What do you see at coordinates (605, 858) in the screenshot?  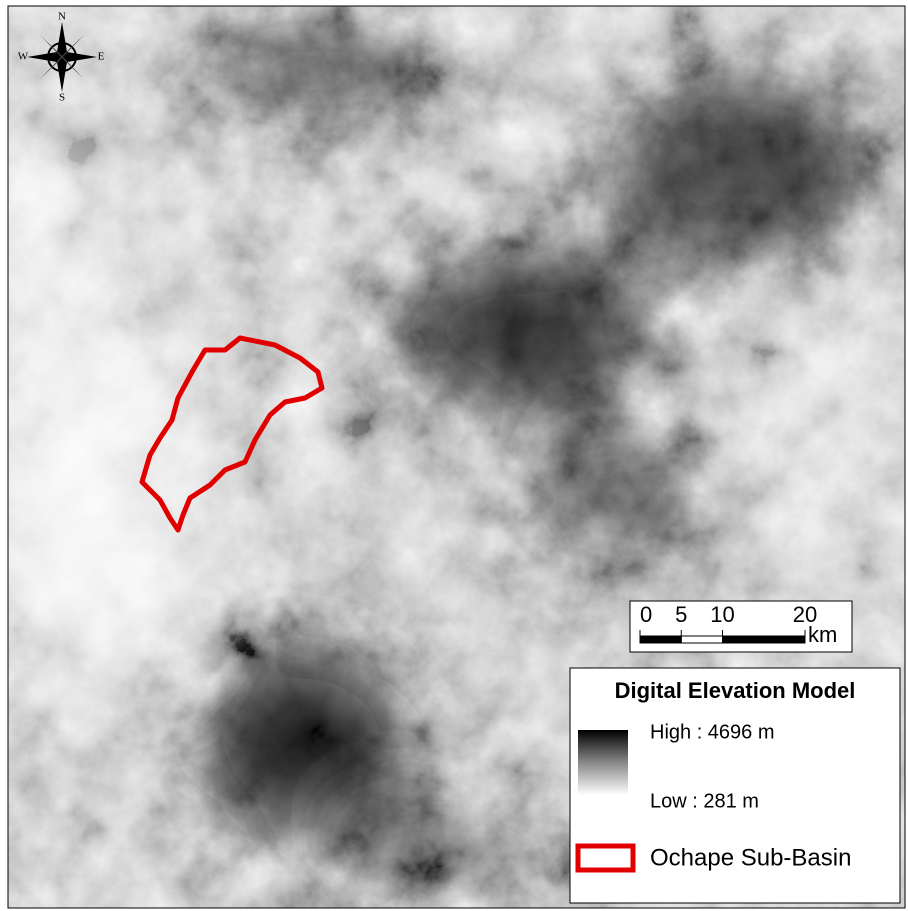 I see `legend-boundary-swatch` at bounding box center [605, 858].